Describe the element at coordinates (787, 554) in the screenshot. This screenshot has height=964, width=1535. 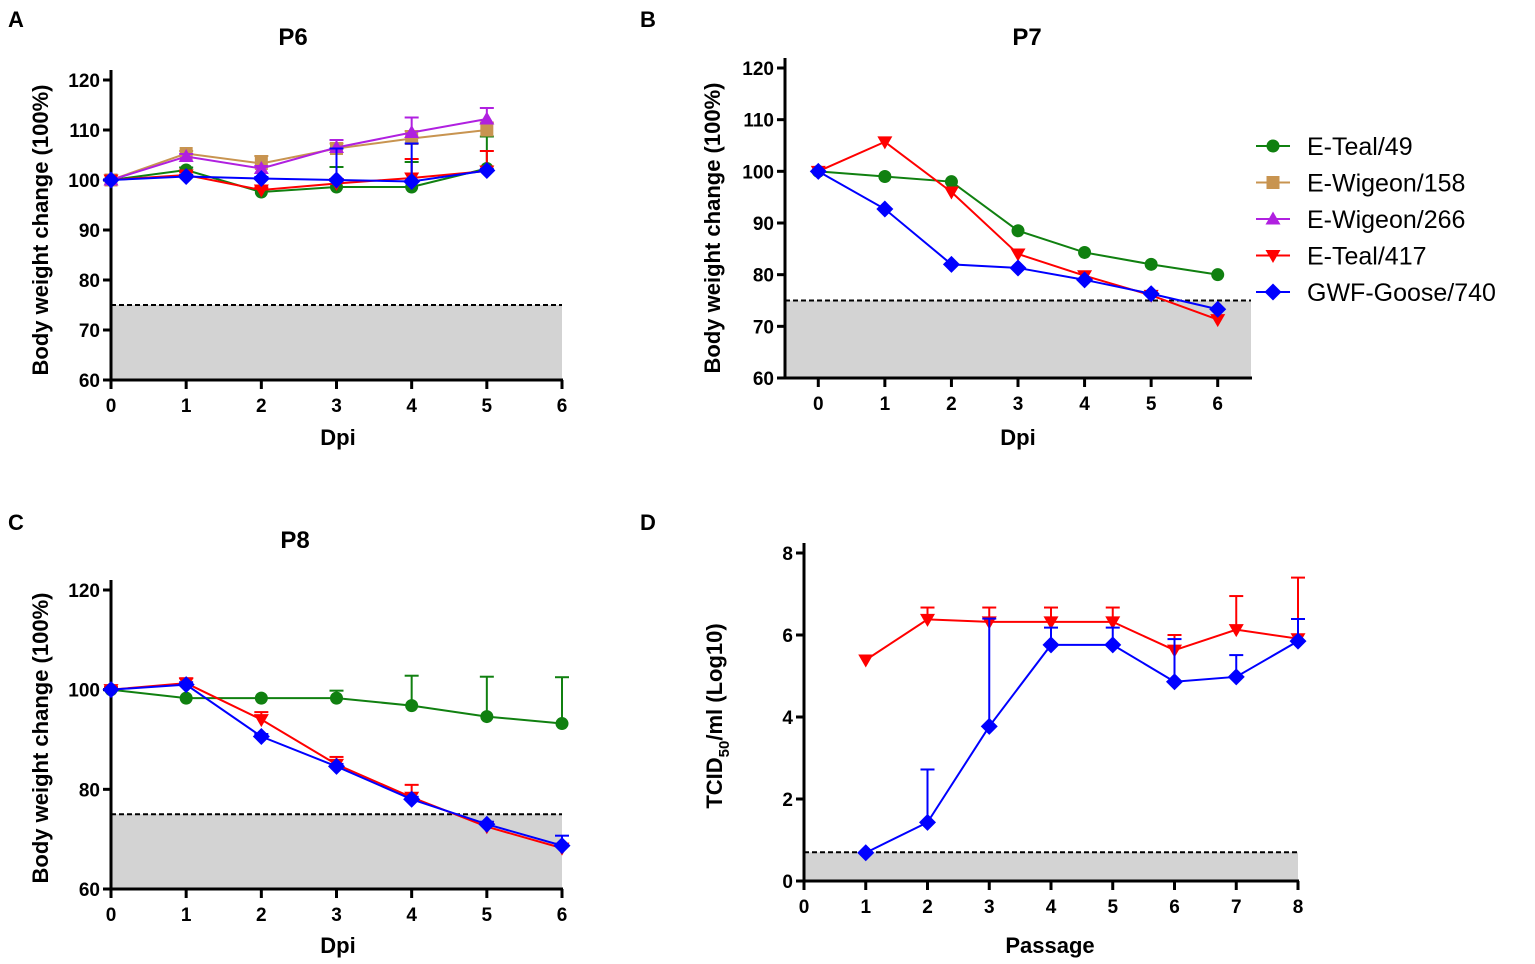
I see `y-tick-label: 8` at that location.